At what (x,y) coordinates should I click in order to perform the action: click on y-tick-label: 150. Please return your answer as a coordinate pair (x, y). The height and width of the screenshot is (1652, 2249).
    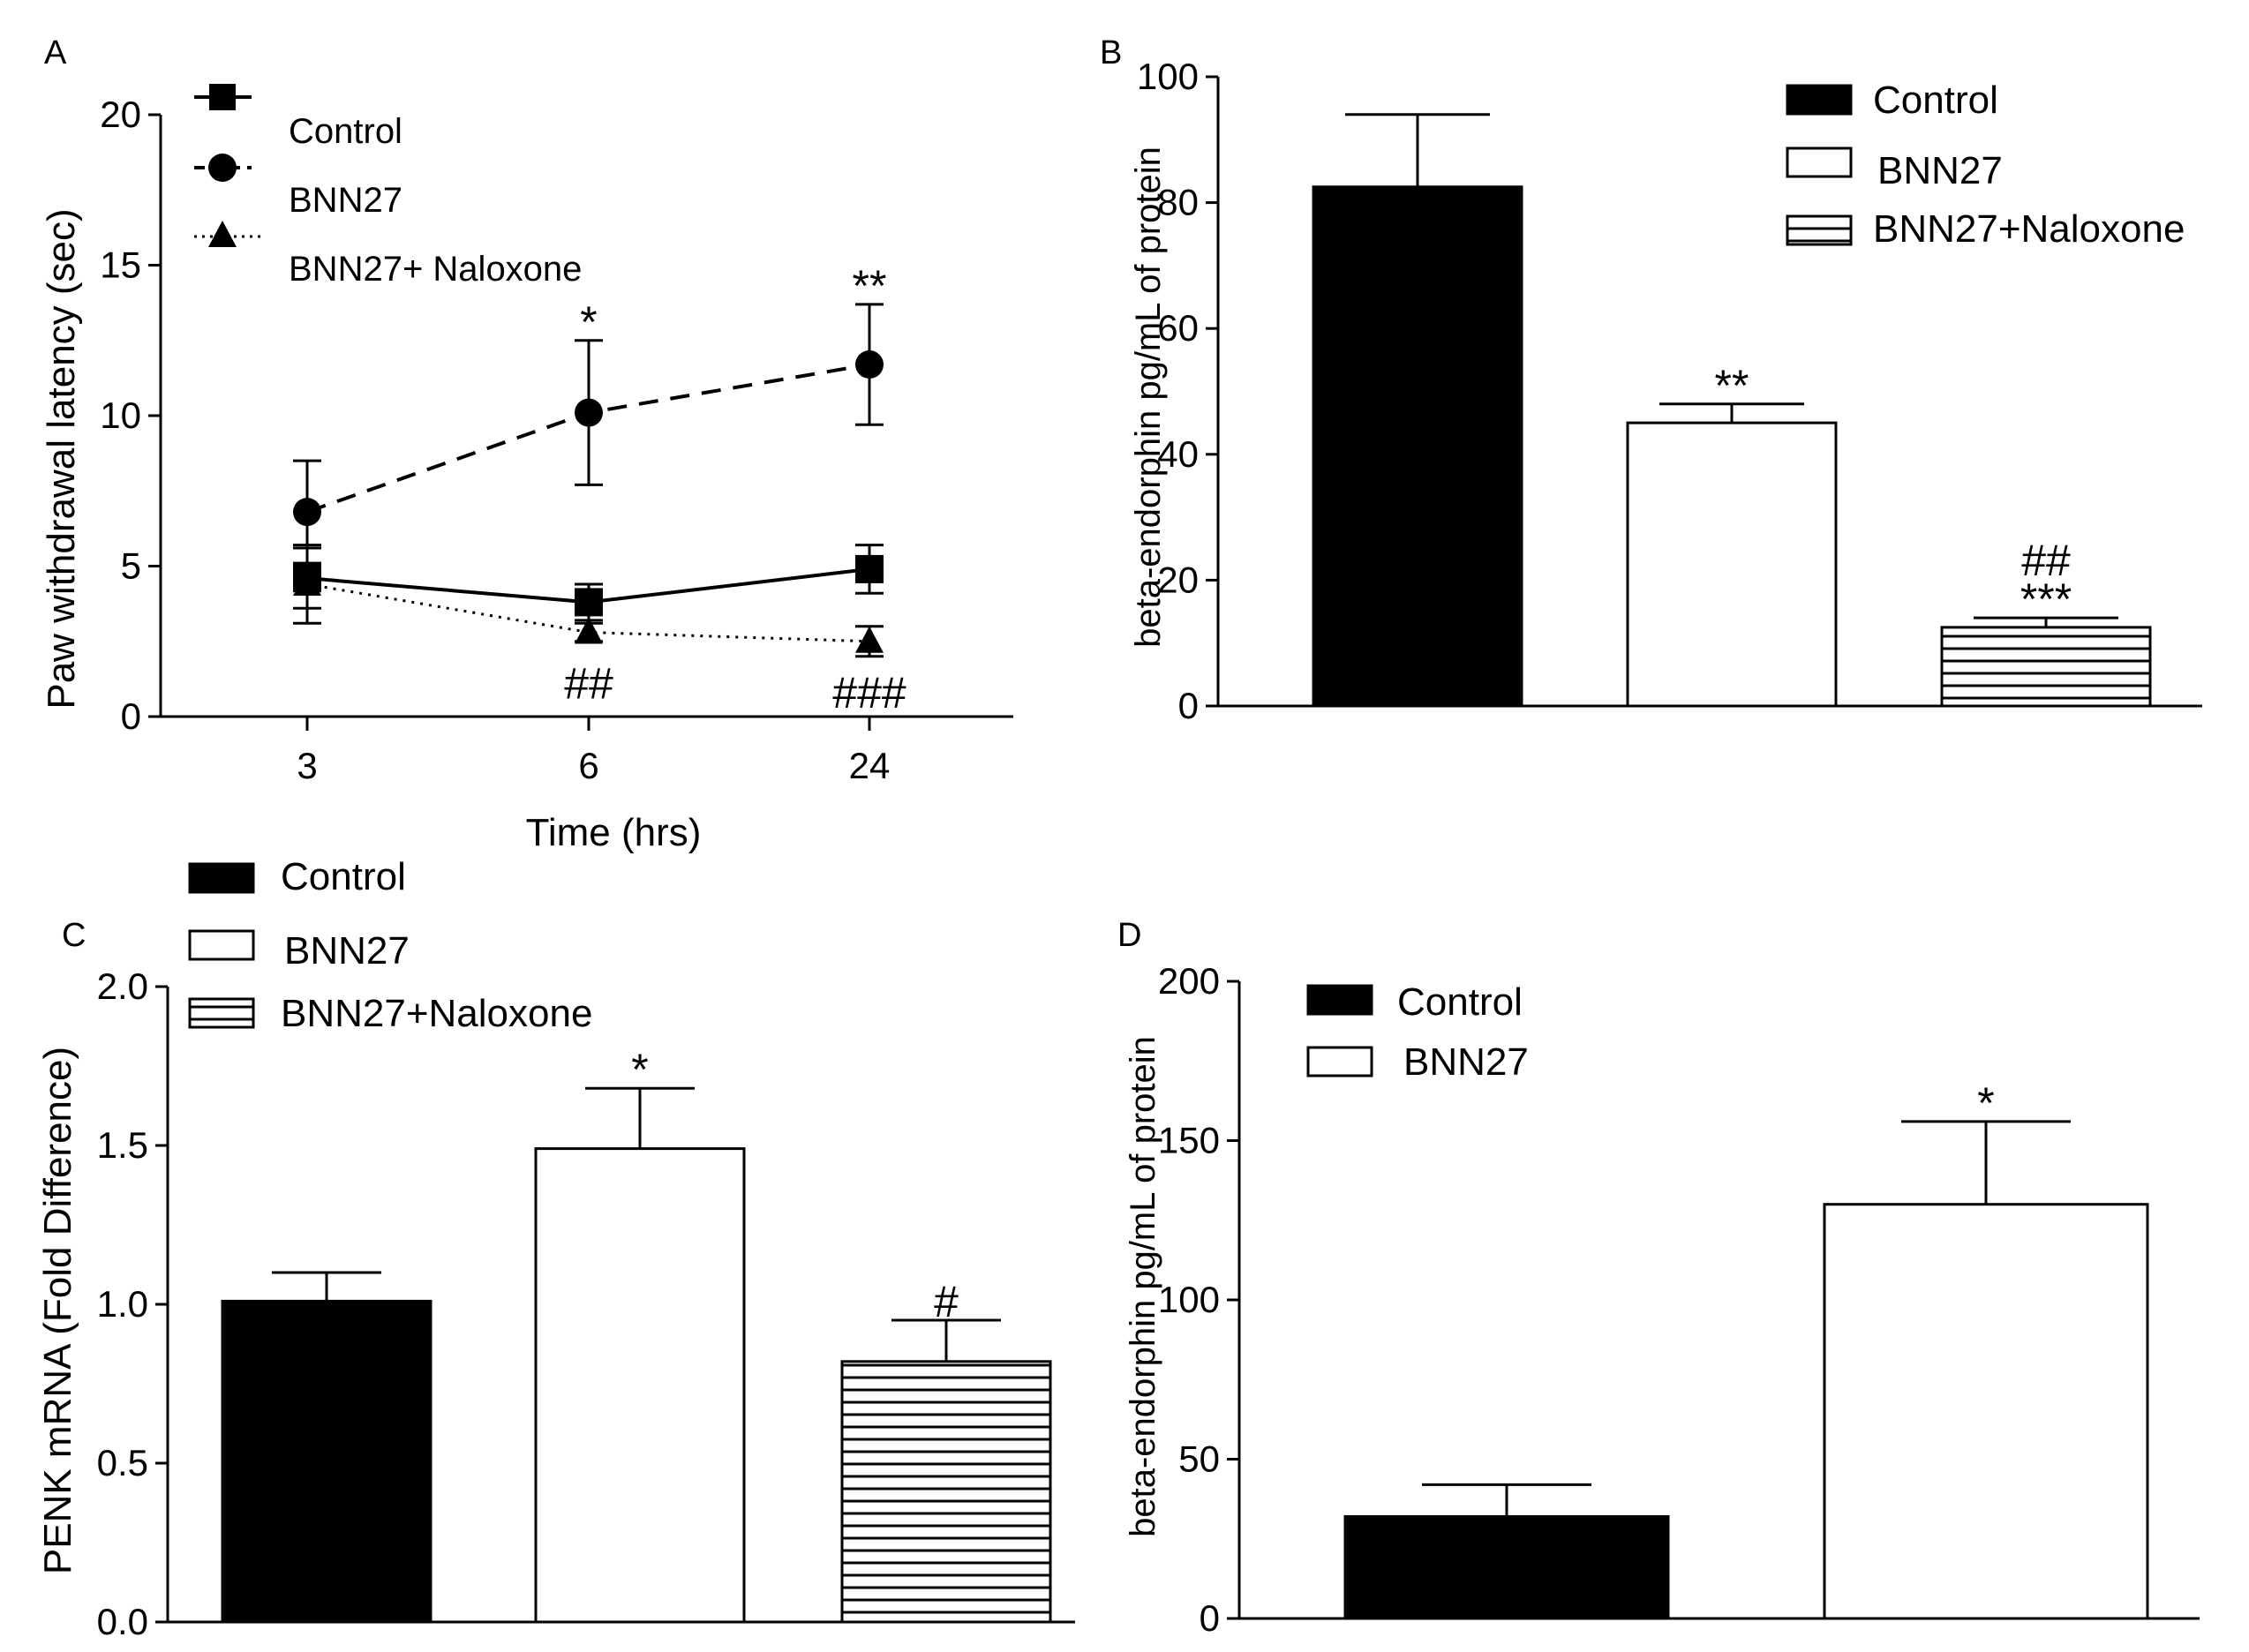
    Looking at the image, I should click on (1189, 1140).